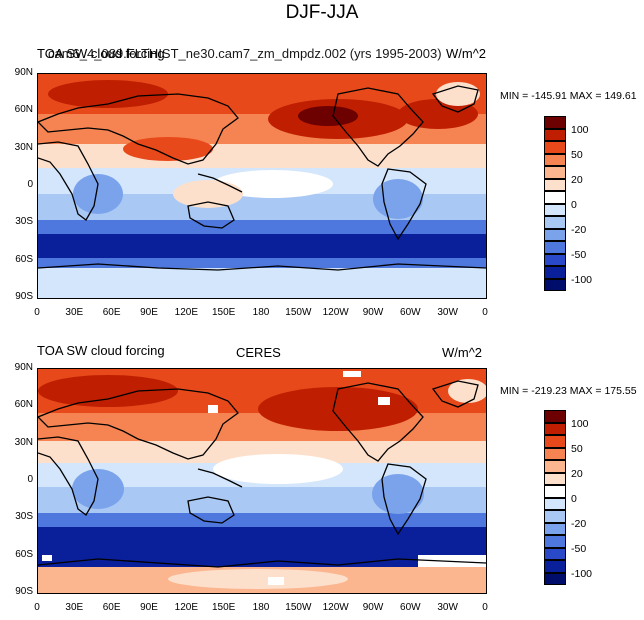 The image size is (644, 620). Describe the element at coordinates (101, 350) in the screenshot. I see `panel-obs-left-title: TOA SW cloud forcing` at that location.